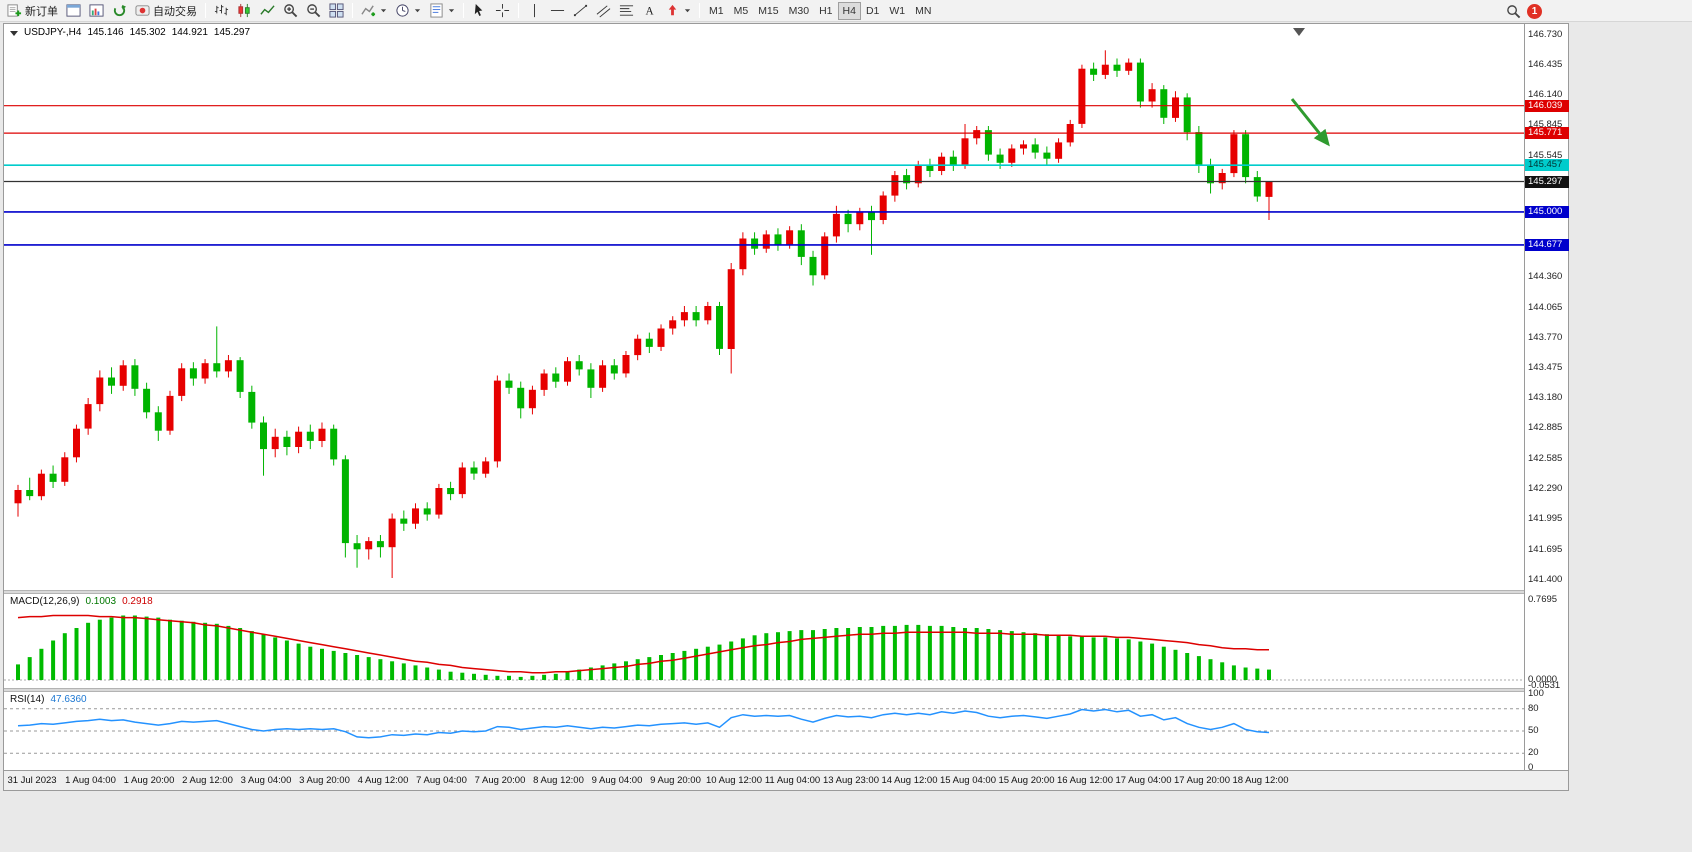 Image resolution: width=1692 pixels, height=852 pixels. I want to click on autotrade-button: 自动交易, so click(166, 11).